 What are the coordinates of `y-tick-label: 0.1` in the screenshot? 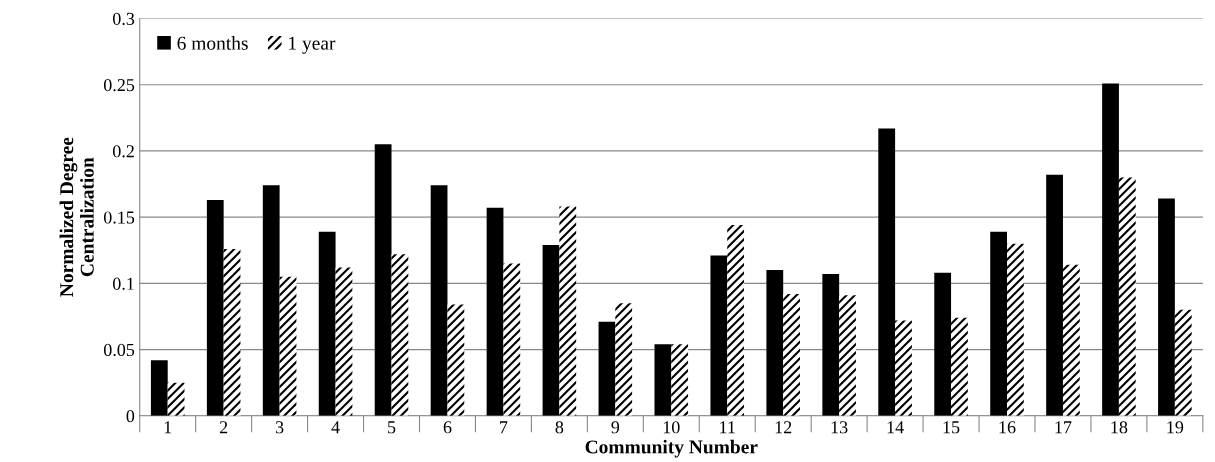 It's located at (123, 283).